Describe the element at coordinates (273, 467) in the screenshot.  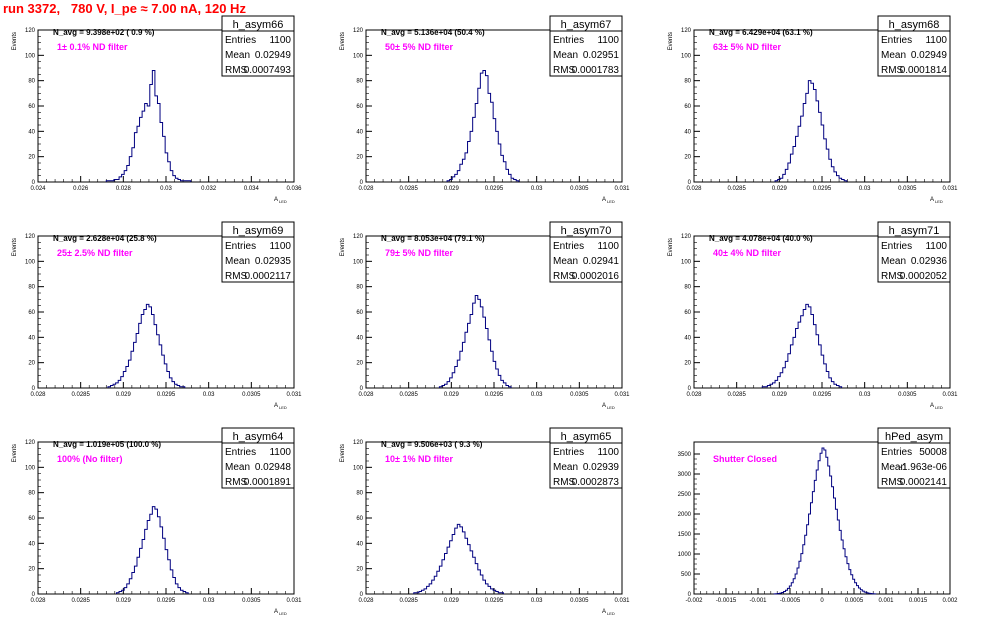
I see `stats-value-mean: 0.02948` at that location.